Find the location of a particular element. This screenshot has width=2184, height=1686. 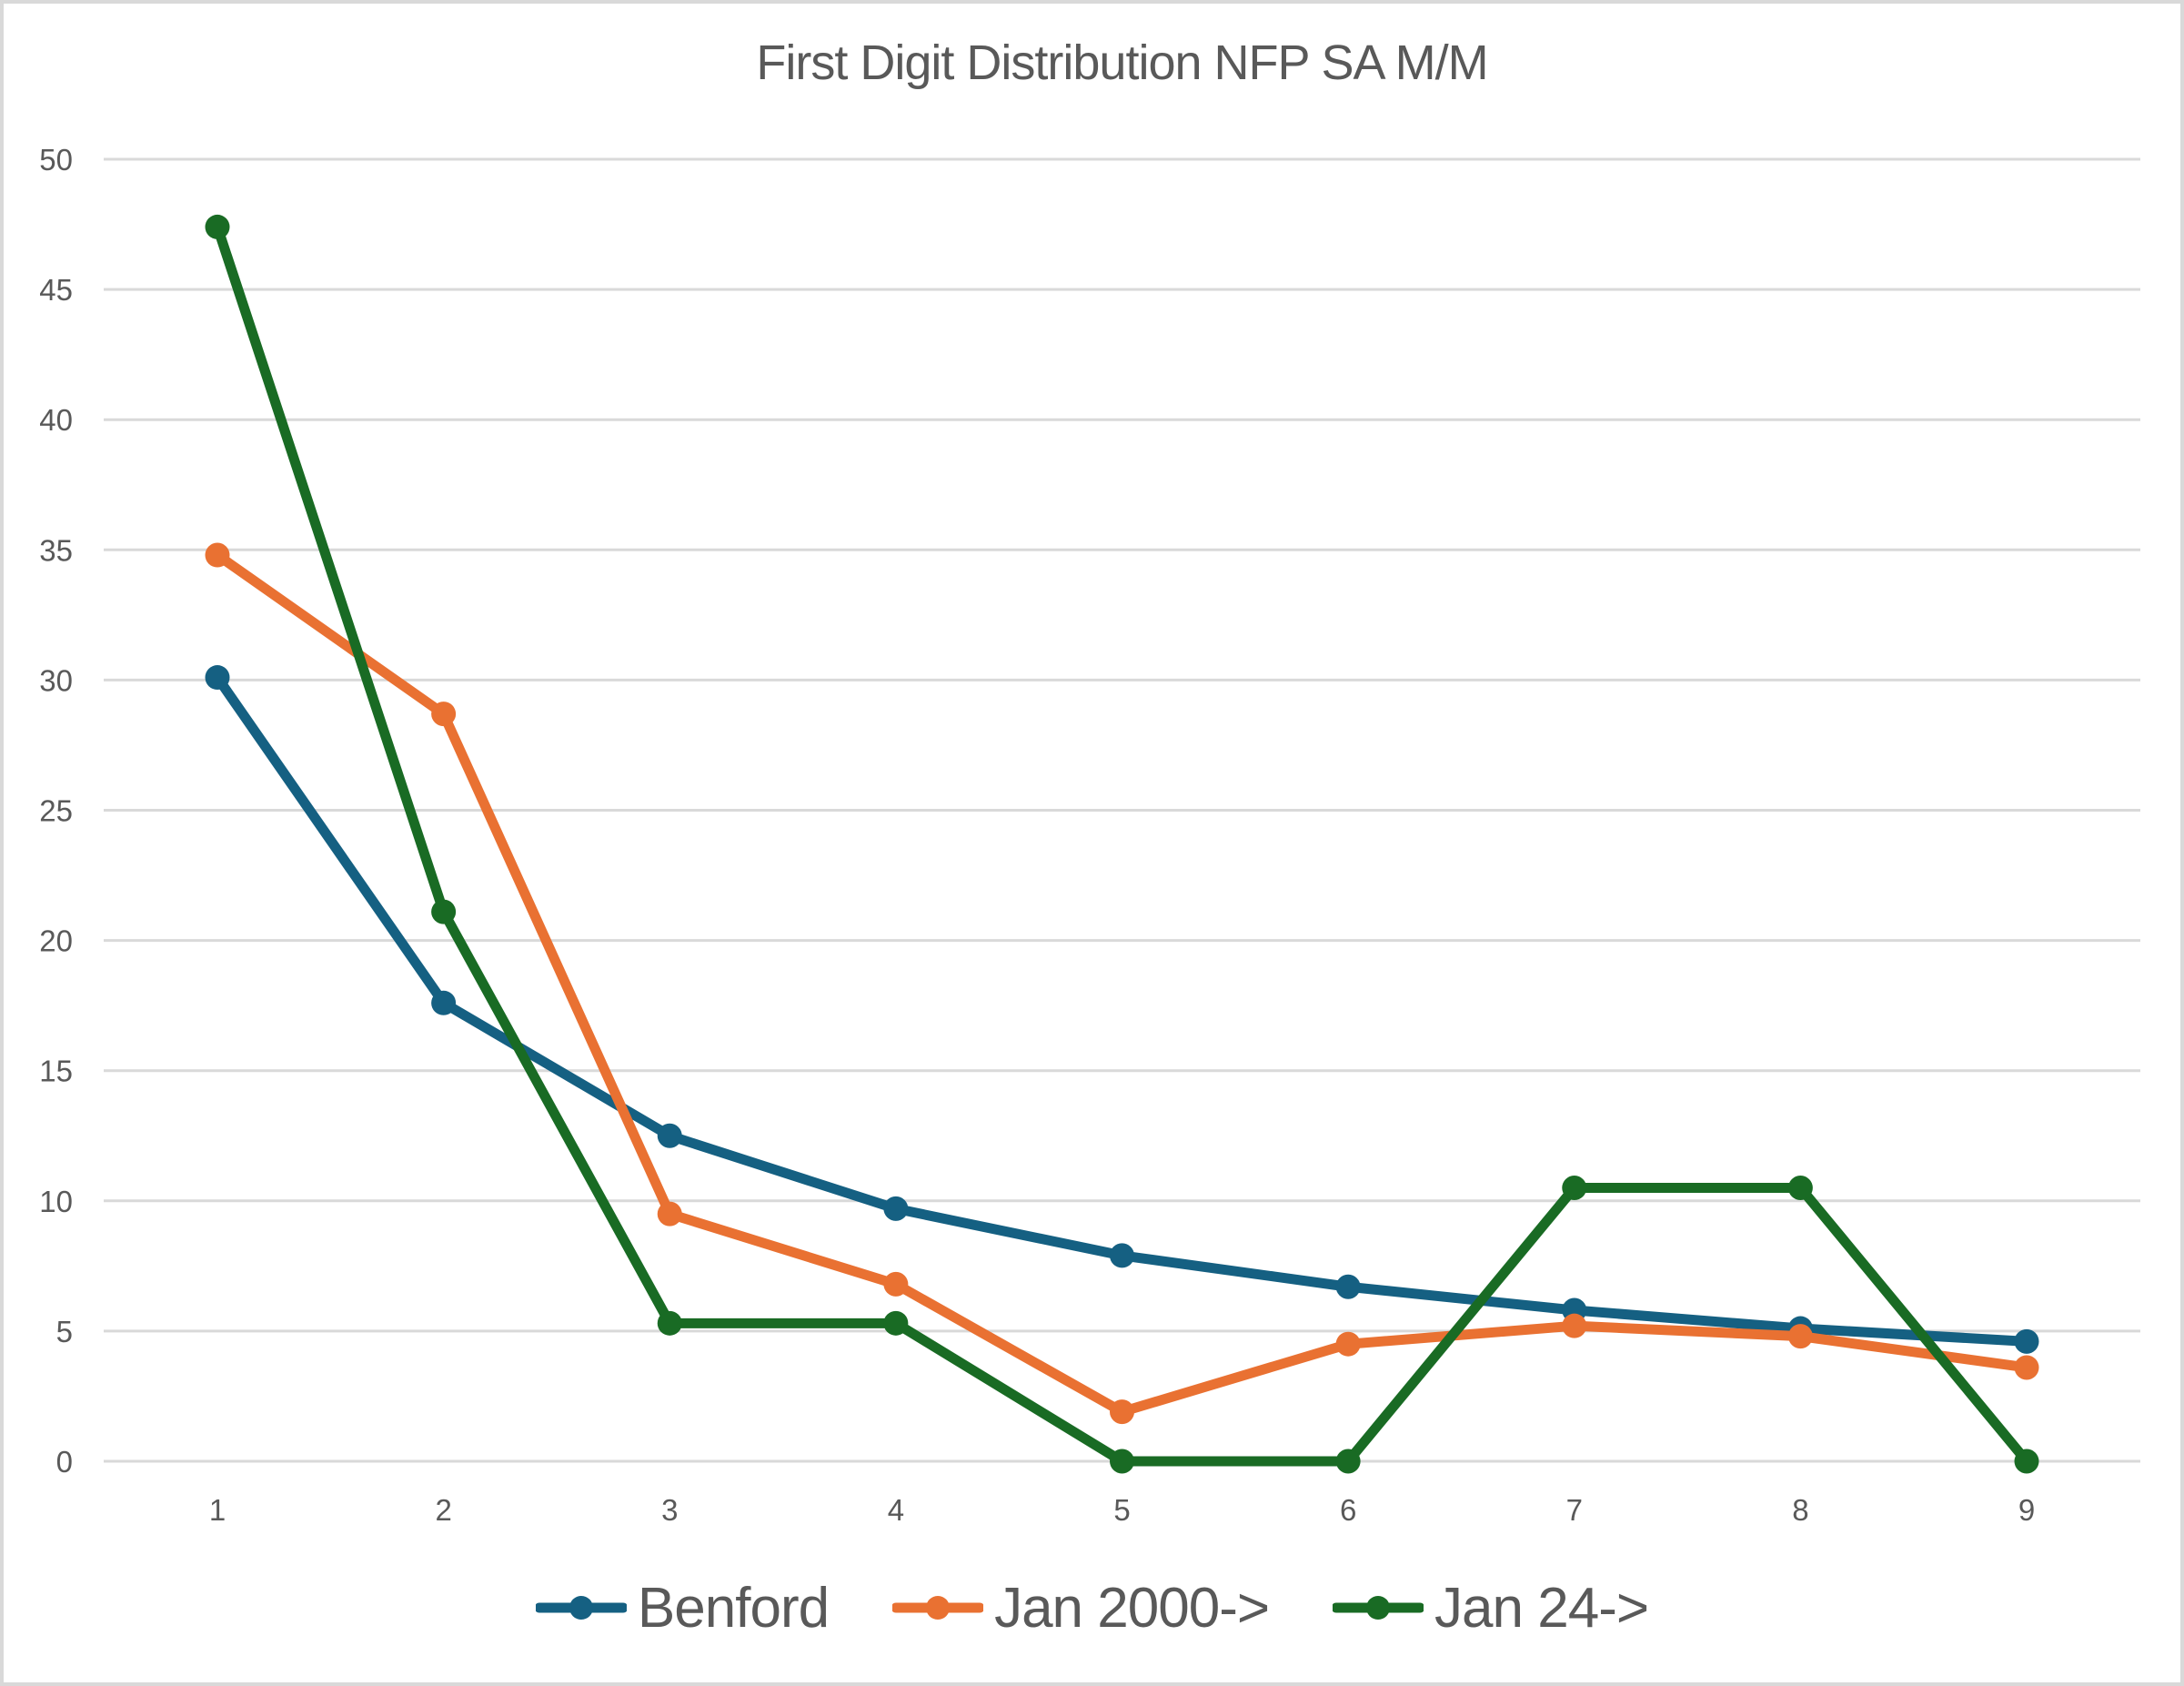

y-axis-tick-label: 35 is located at coordinates (56, 550).